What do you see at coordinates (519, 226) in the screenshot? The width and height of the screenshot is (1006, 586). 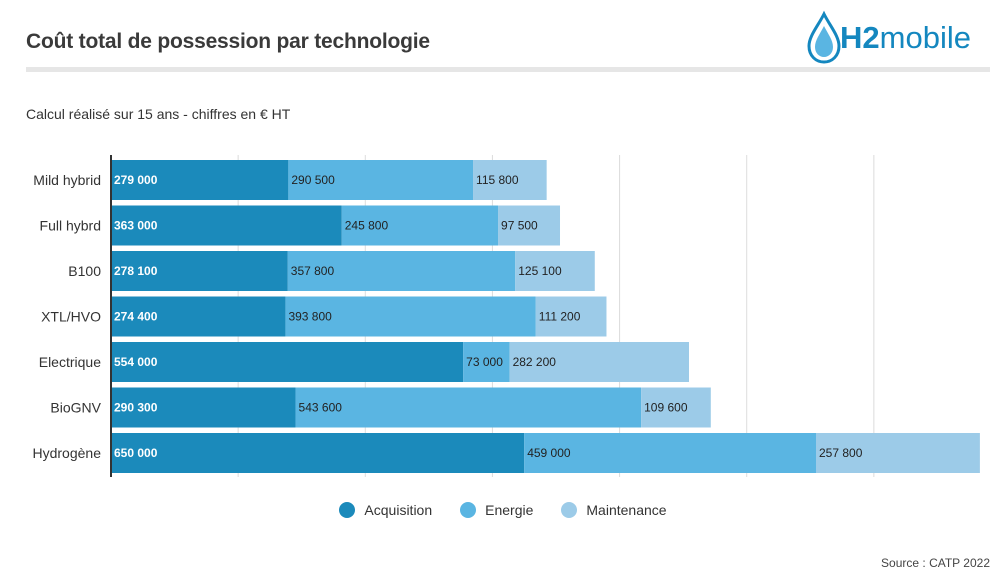 I see `data-label-maintenance: 97 500` at bounding box center [519, 226].